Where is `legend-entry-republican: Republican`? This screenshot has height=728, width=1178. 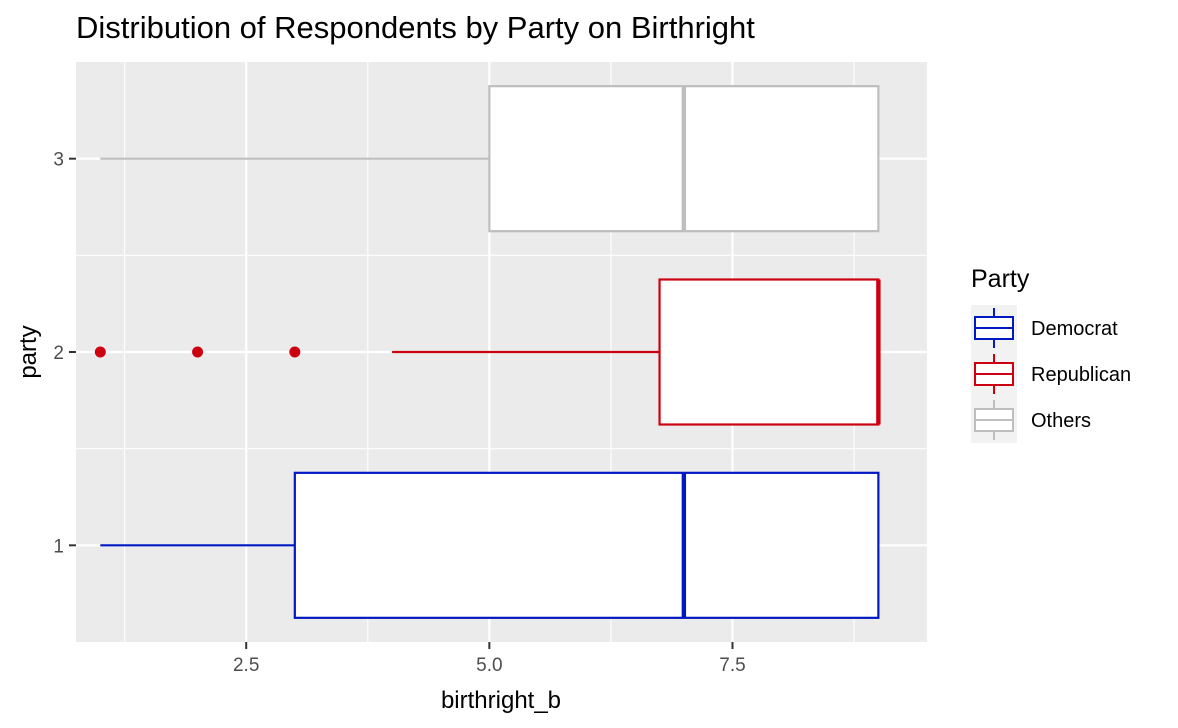 legend-entry-republican: Republican is located at coordinates (1051, 374).